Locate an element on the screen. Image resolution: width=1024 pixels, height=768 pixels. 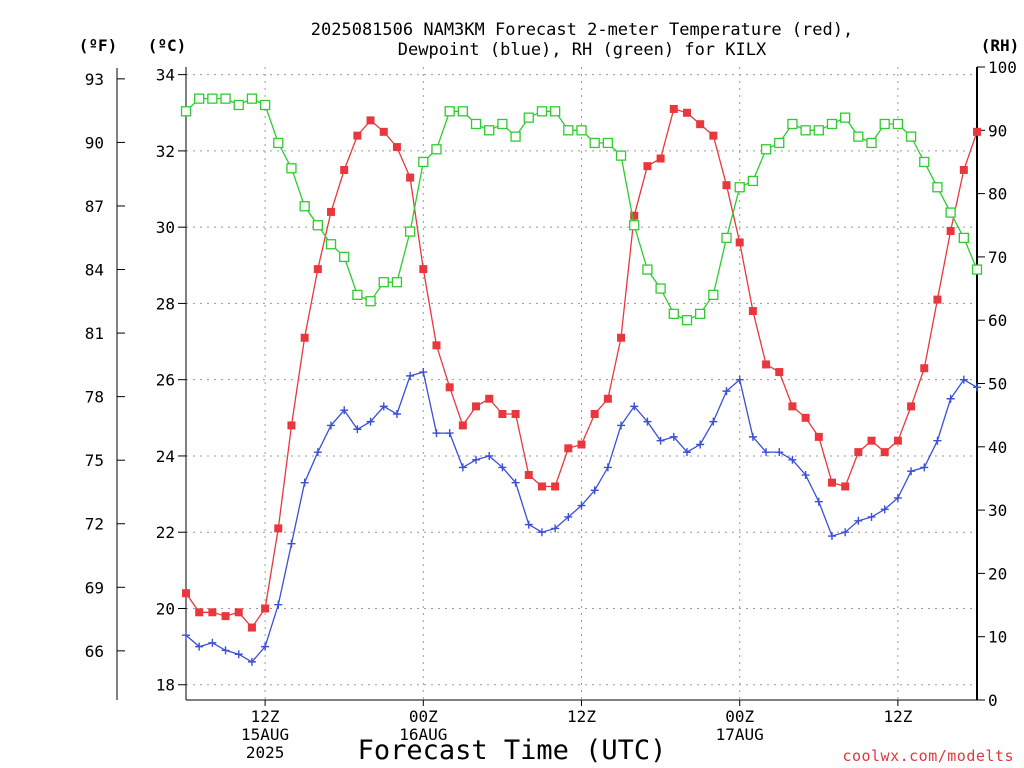
celsius-tick-label: 30 is located at coordinates (165, 227).